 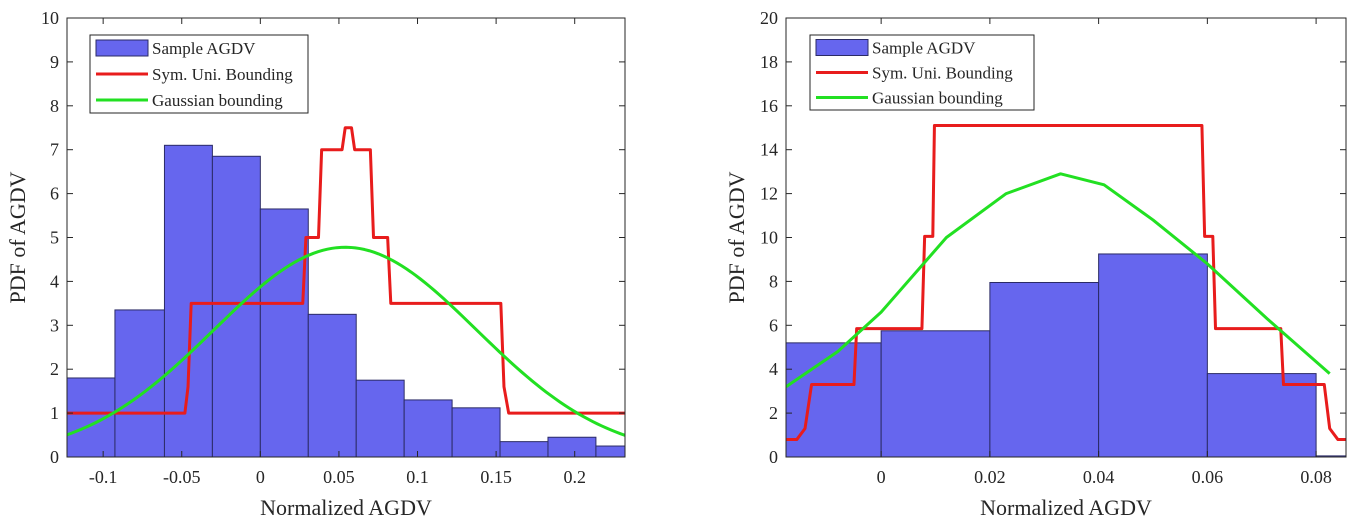 I want to click on y-tick-label: 16, so click(x=769, y=106).